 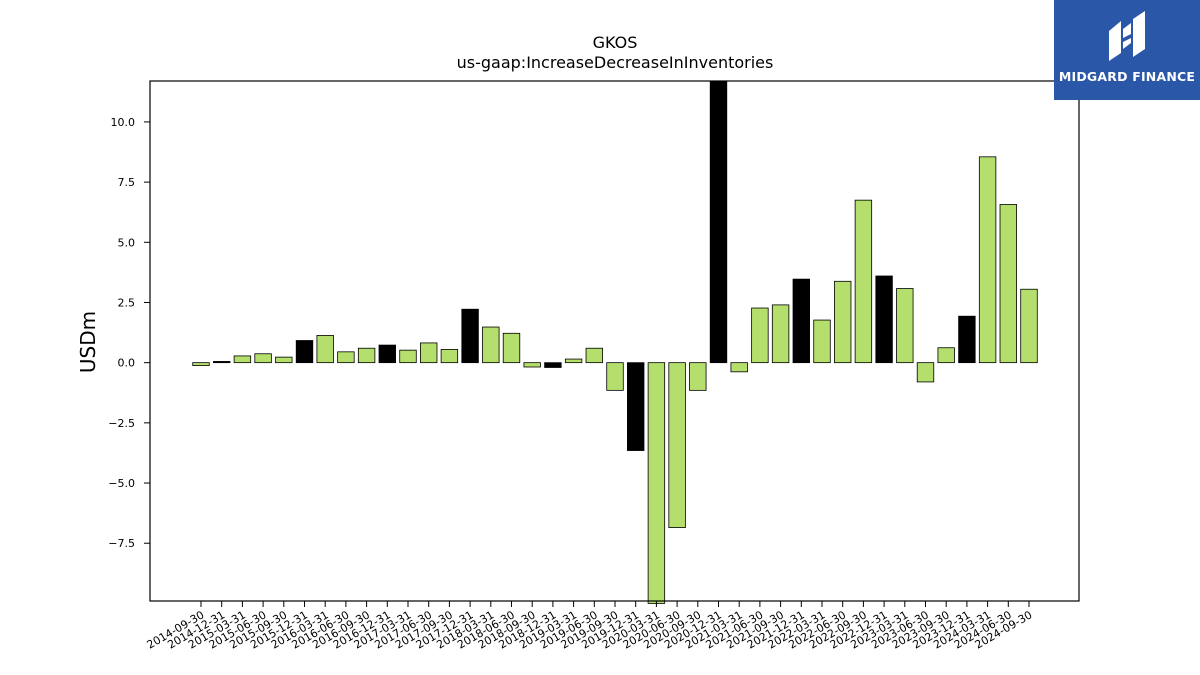 What do you see at coordinates (121, 423) in the screenshot?
I see `y-tick-label: −2.5` at bounding box center [121, 423].